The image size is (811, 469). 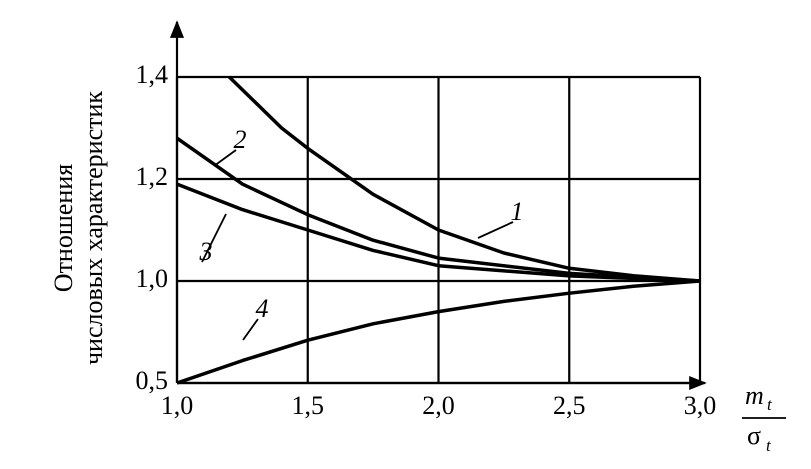 What do you see at coordinates (240, 139) in the screenshot?
I see `series-label: 2` at bounding box center [240, 139].